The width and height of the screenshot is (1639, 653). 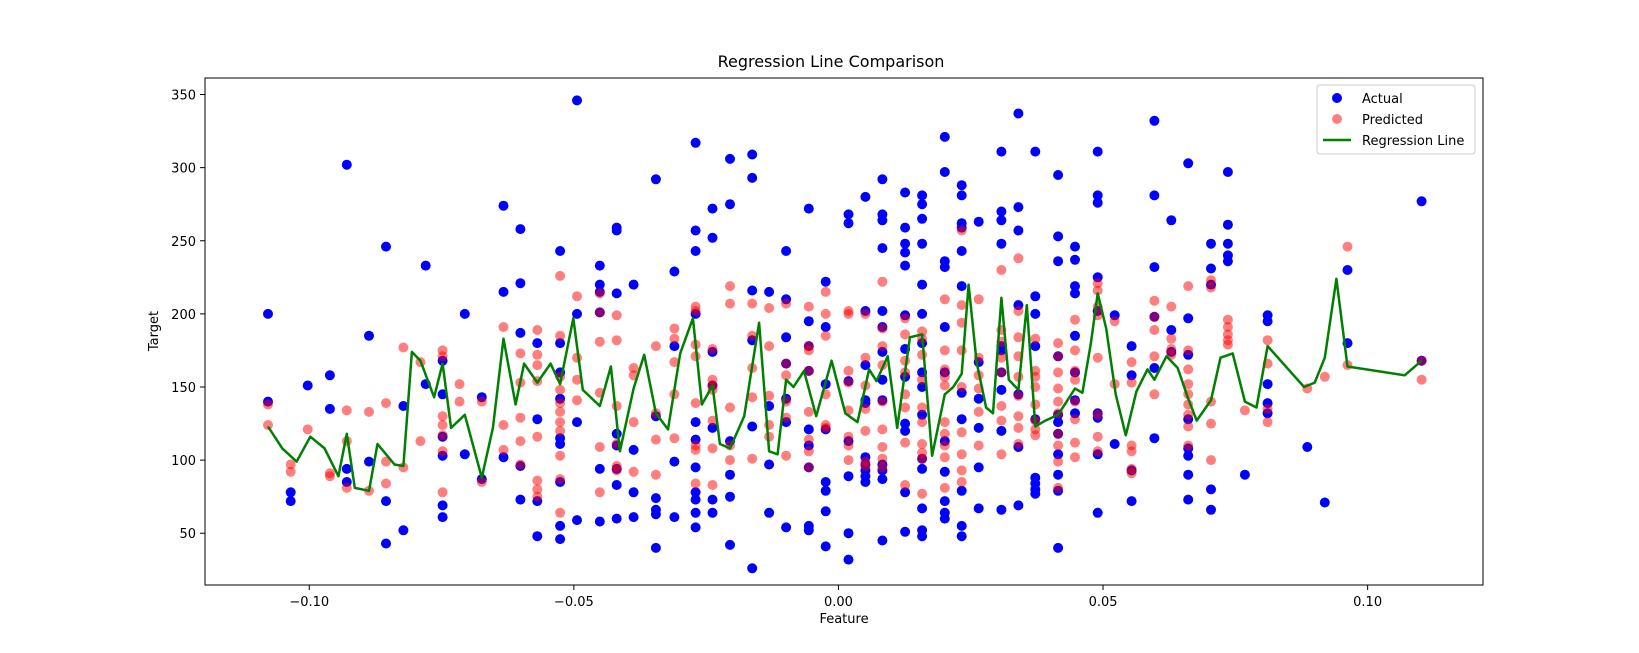 What do you see at coordinates (183, 388) in the screenshot?
I see `y-tick-label: 150` at bounding box center [183, 388].